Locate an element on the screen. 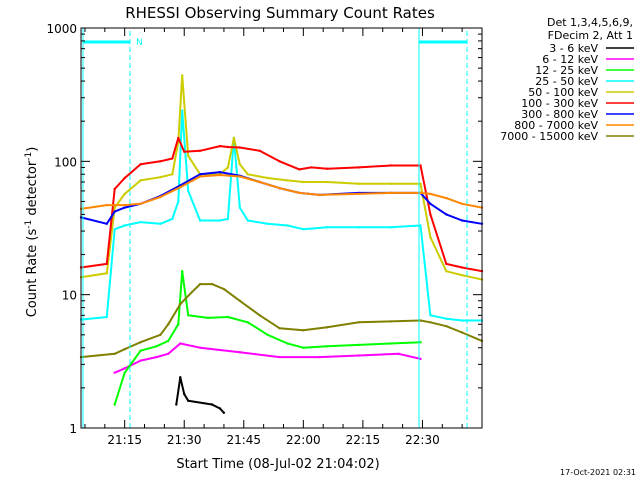 This screenshot has width=640, height=480. y-tick-label: 100 is located at coordinates (65, 162).